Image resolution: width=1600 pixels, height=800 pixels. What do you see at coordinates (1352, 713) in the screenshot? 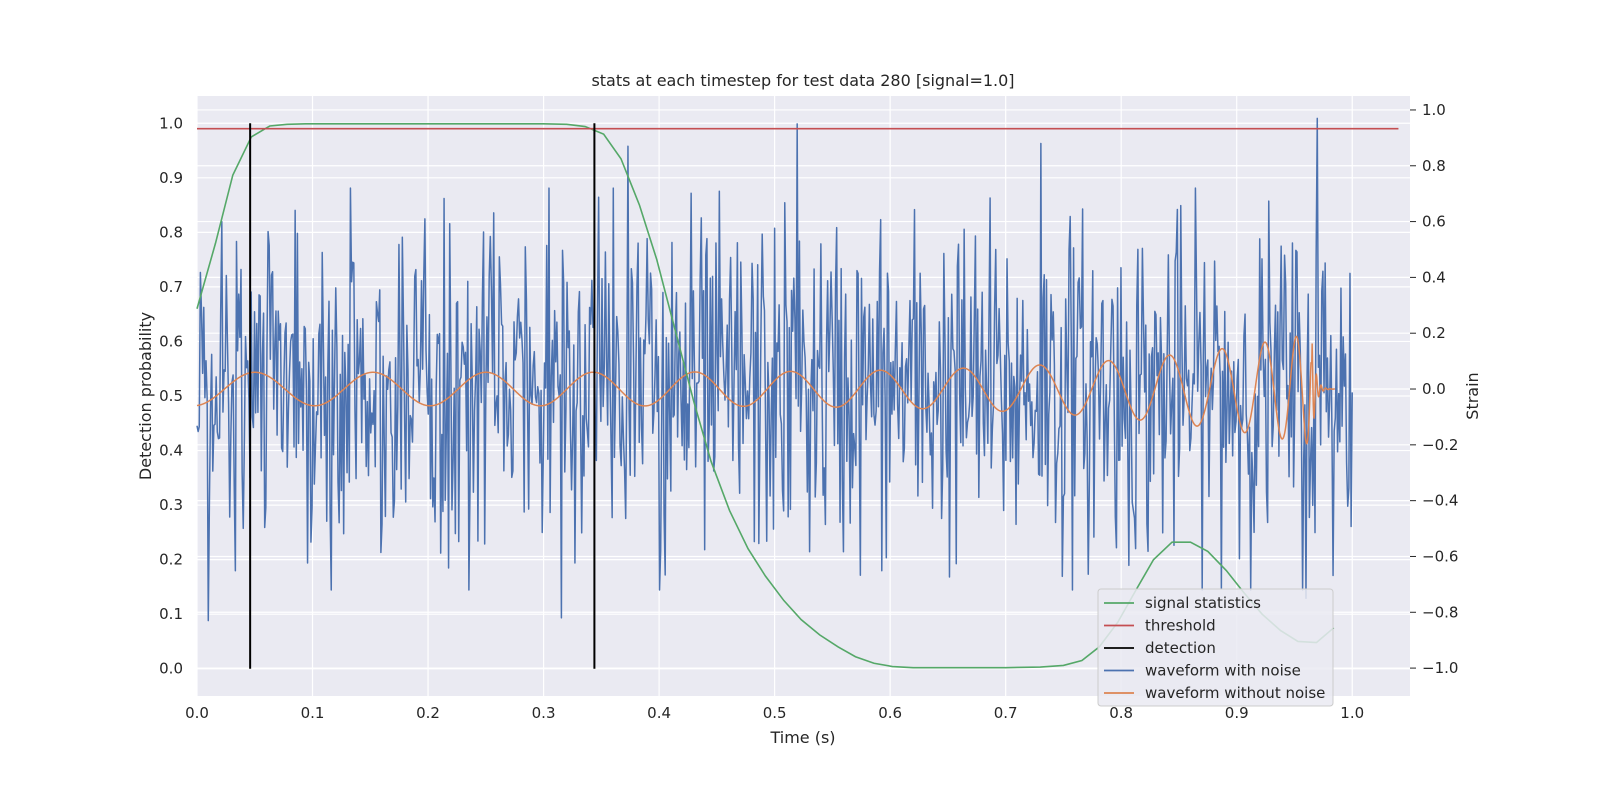
I see `x-tick-label: 1.0` at bounding box center [1352, 713].